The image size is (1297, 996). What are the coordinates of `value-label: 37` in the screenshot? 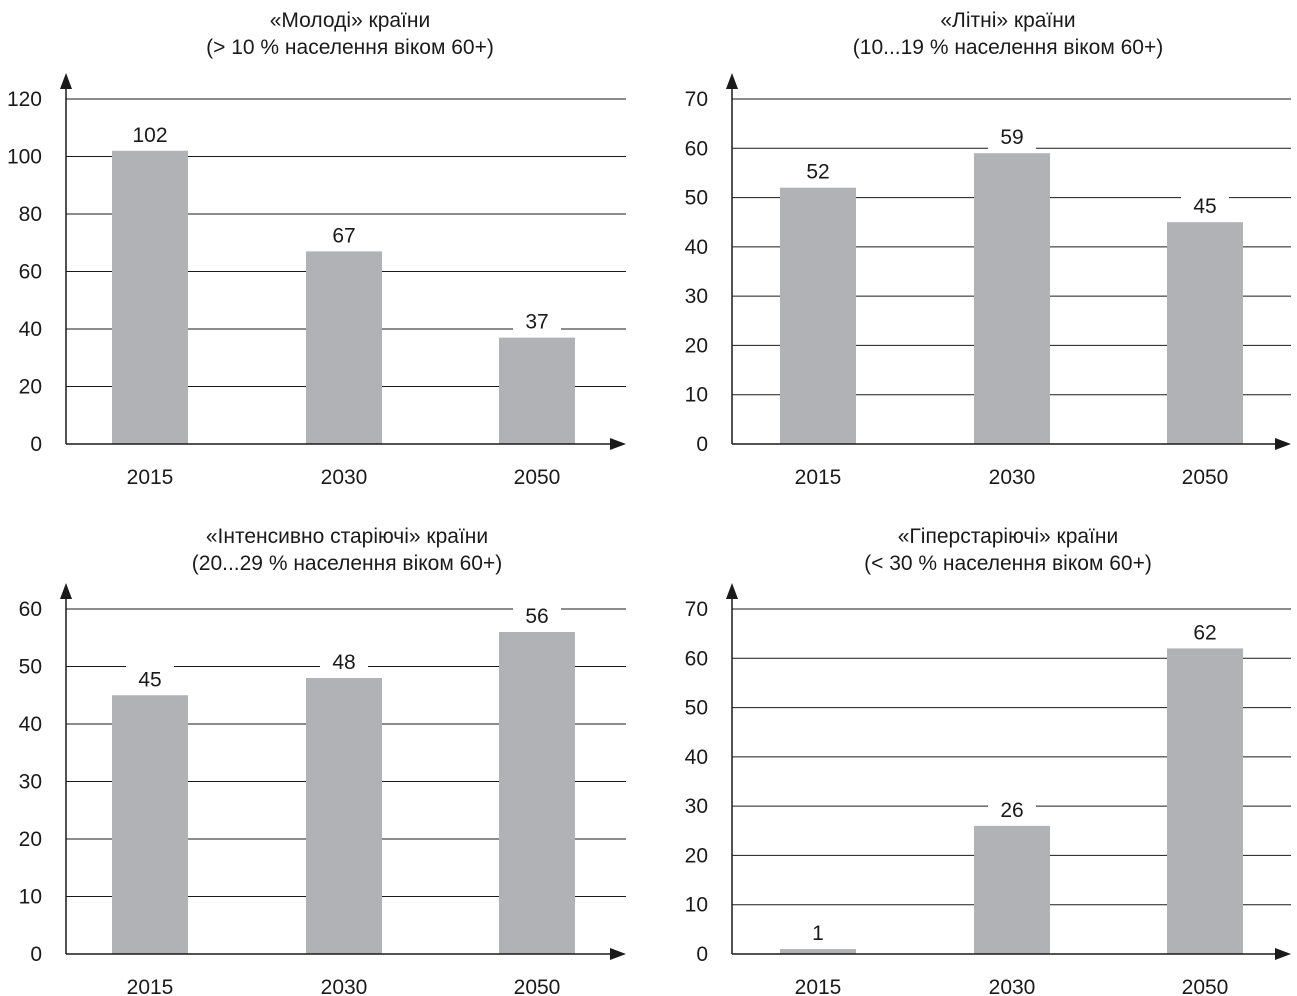 It's located at (536, 322).